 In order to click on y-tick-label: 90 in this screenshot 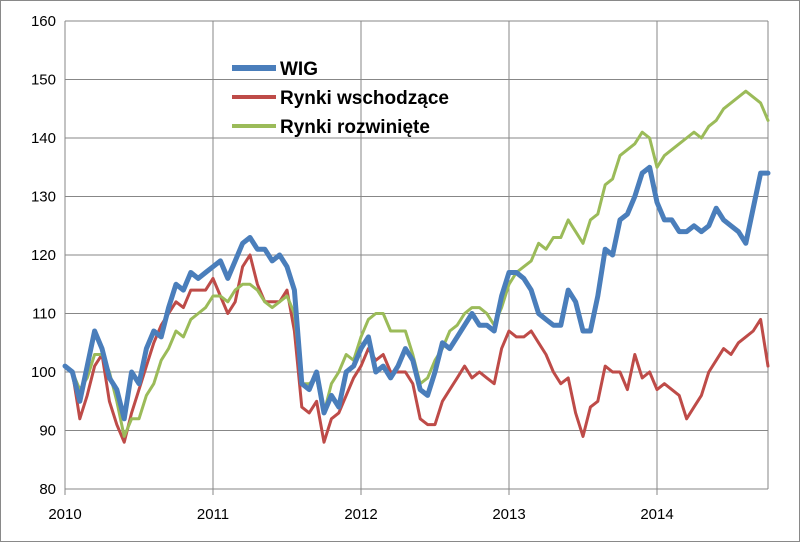, I will do `click(47, 431)`.